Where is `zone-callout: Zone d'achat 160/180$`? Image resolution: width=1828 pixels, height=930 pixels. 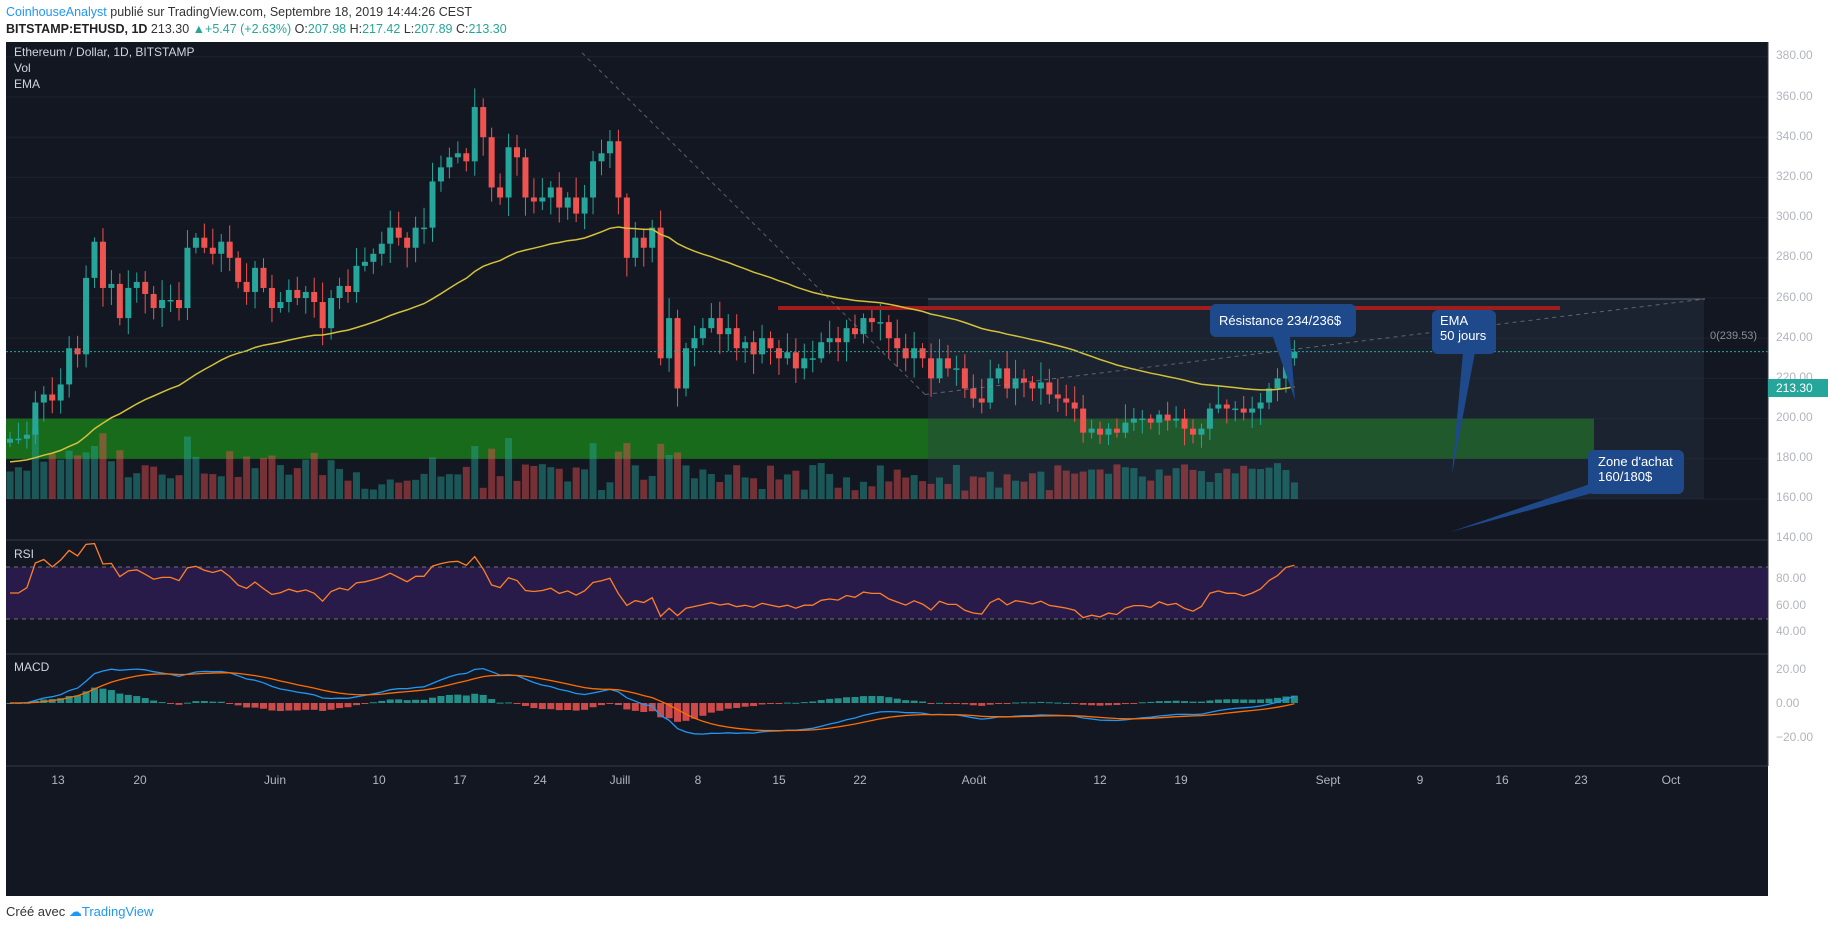
zone-callout: Zone d'achat 160/180$ is located at coordinates (1567, 491).